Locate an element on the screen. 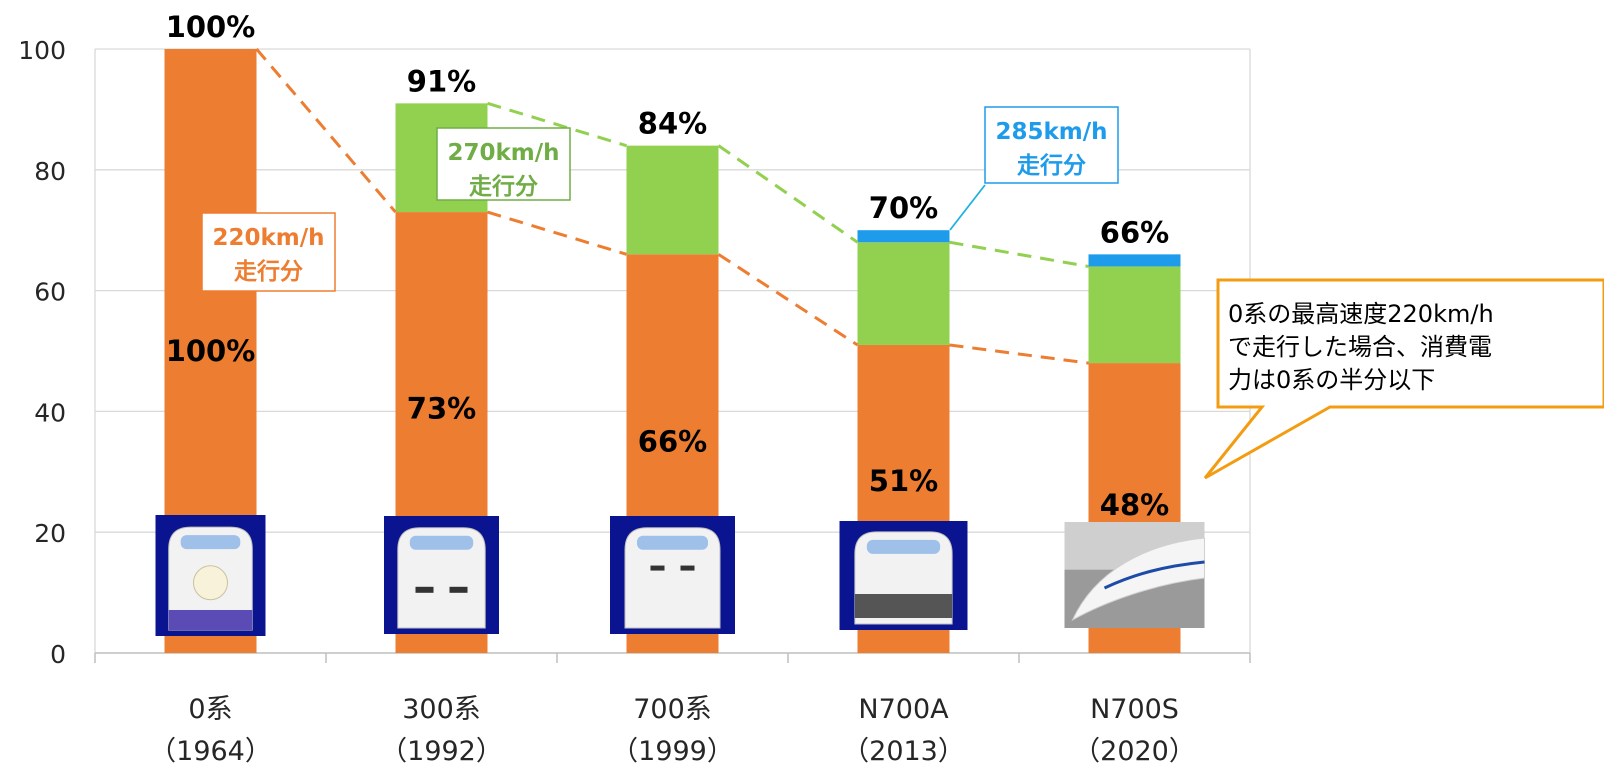  label-box-285-text: 285km/h is located at coordinates (1051, 132).